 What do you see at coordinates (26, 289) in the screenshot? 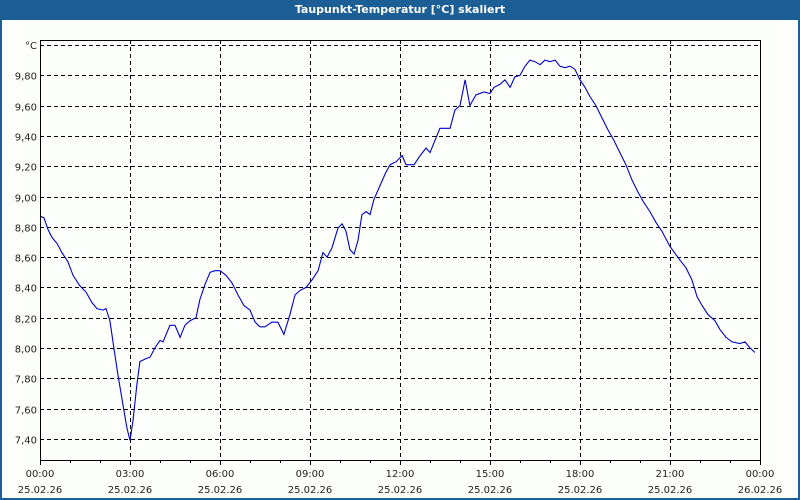
I see `y-tick-label: 8,40` at bounding box center [26, 289].